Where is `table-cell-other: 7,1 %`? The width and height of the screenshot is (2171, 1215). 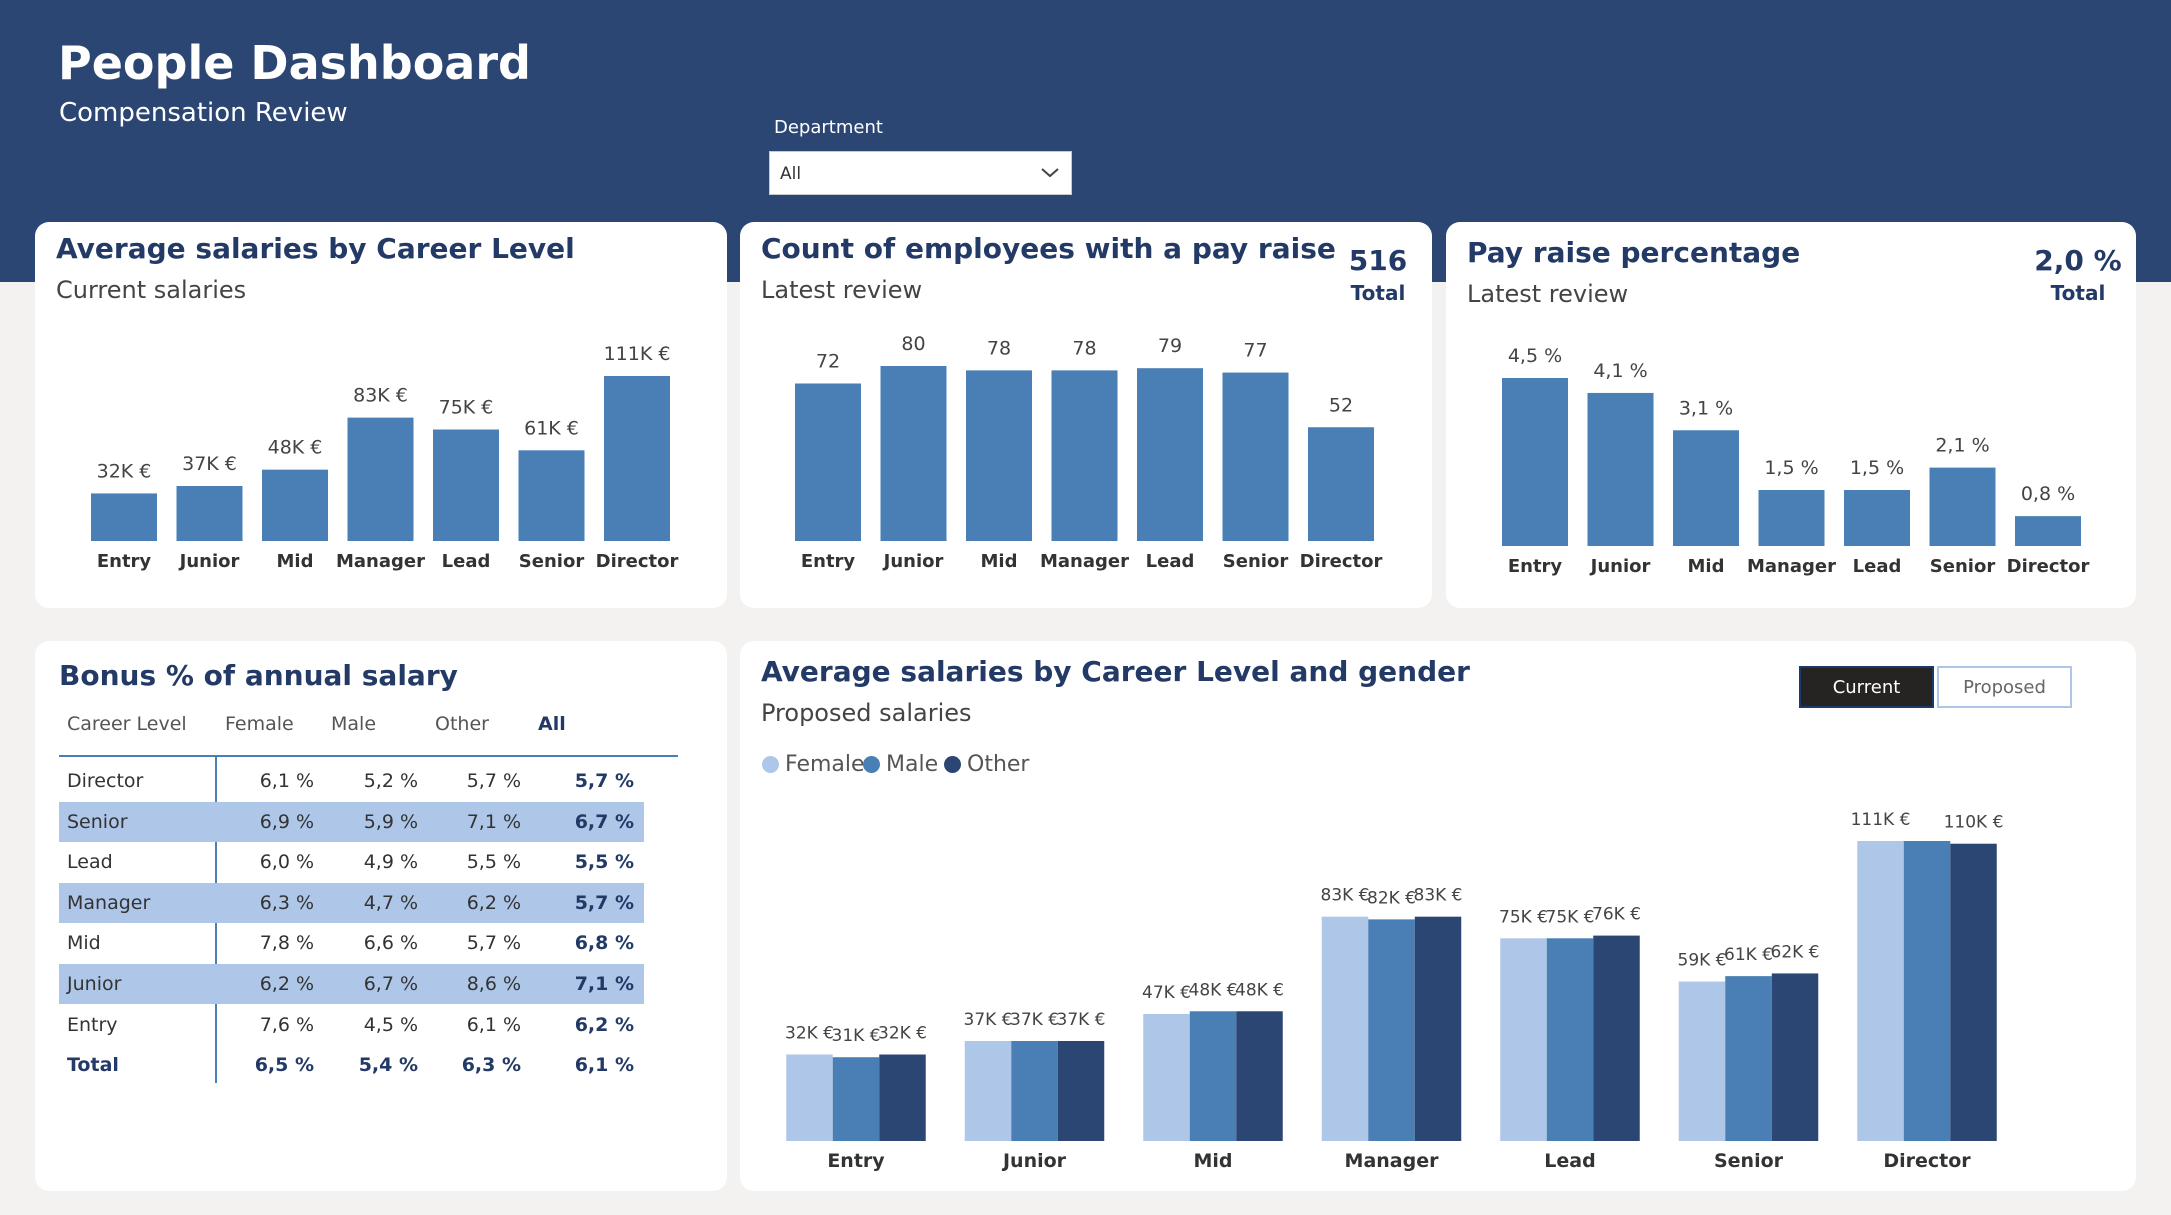
table-cell-other: 7,1 % is located at coordinates (493, 821).